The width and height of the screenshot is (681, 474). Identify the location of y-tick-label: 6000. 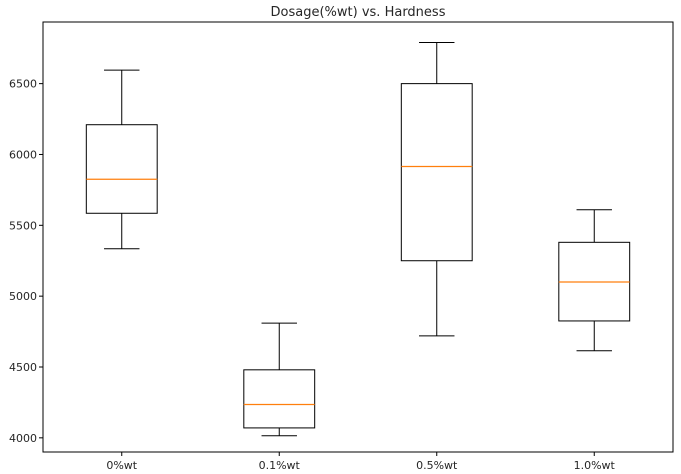
(23, 154).